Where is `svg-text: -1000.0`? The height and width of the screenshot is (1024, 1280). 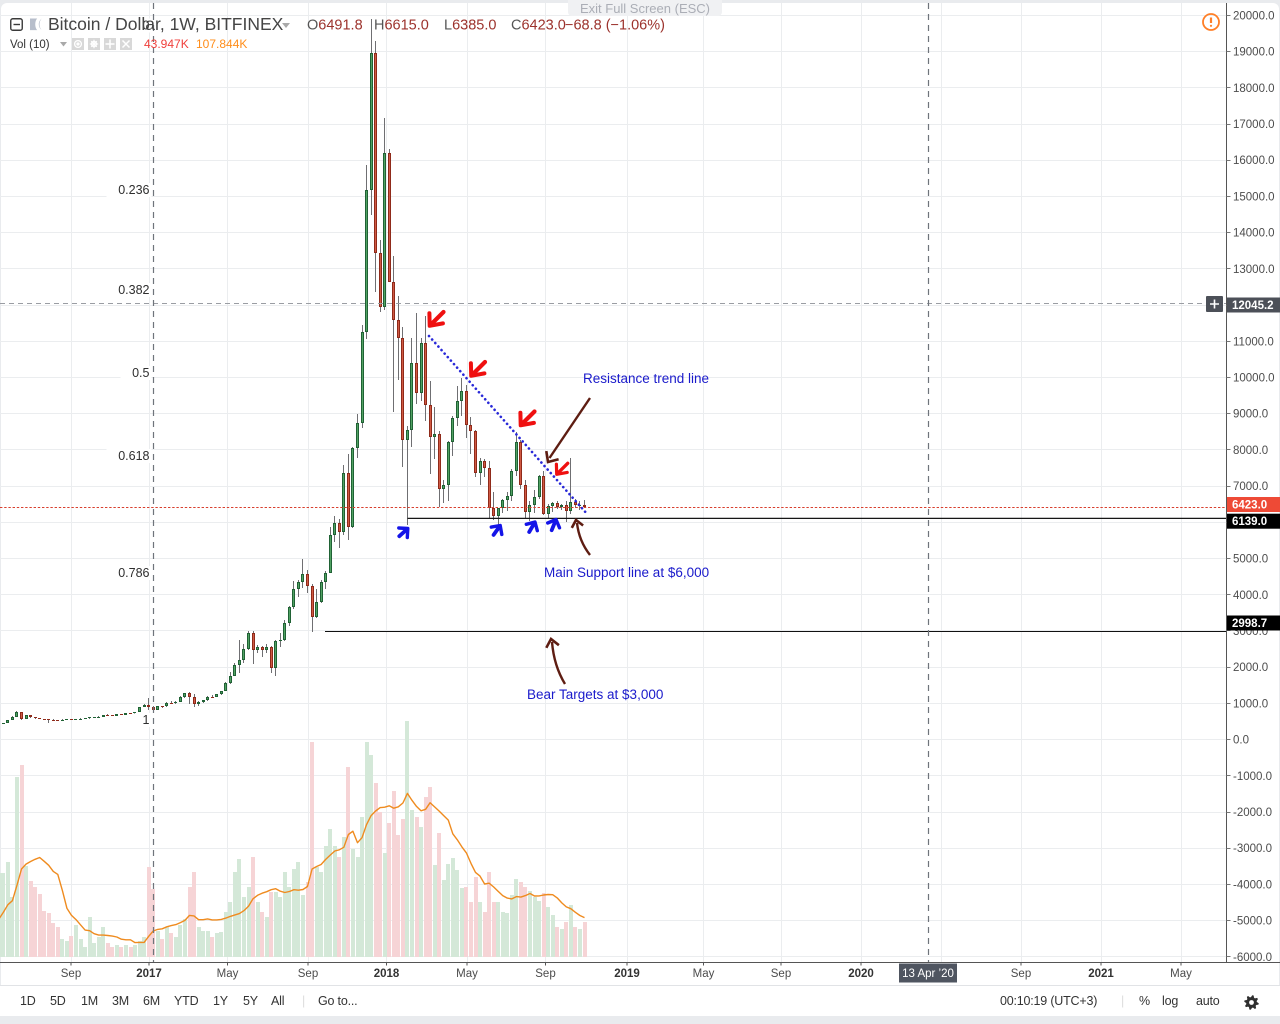 svg-text: -1000.0 is located at coordinates (1252, 777).